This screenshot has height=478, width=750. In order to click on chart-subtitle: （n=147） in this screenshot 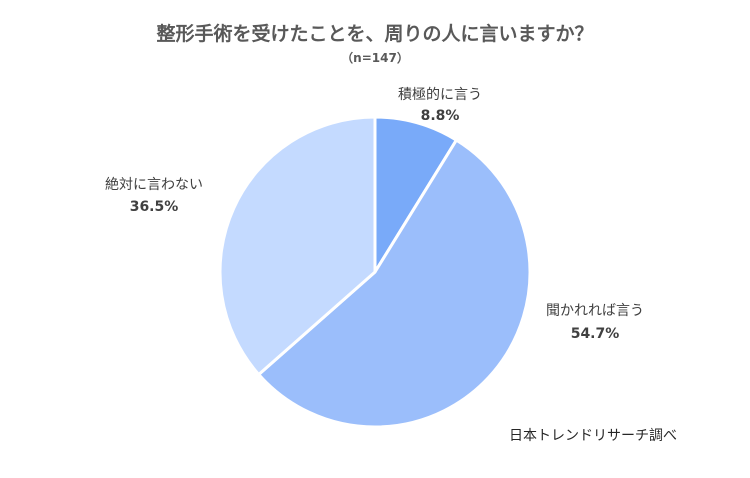, I will do `click(375, 57)`.